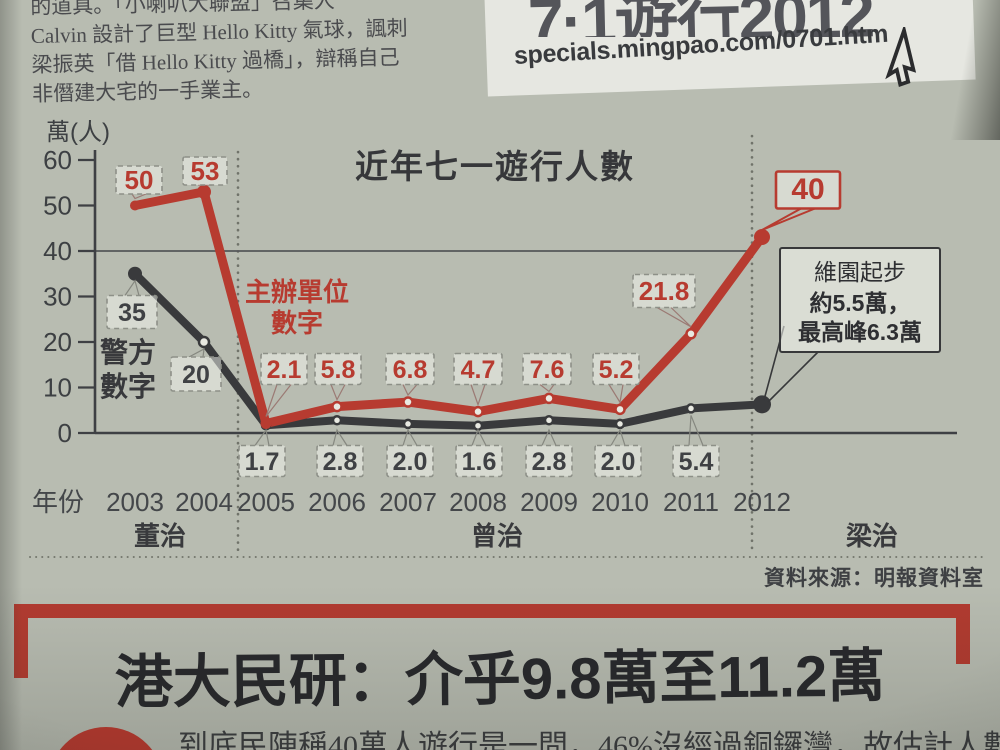  I want to click on organizer-point-2003, so click(135, 205).